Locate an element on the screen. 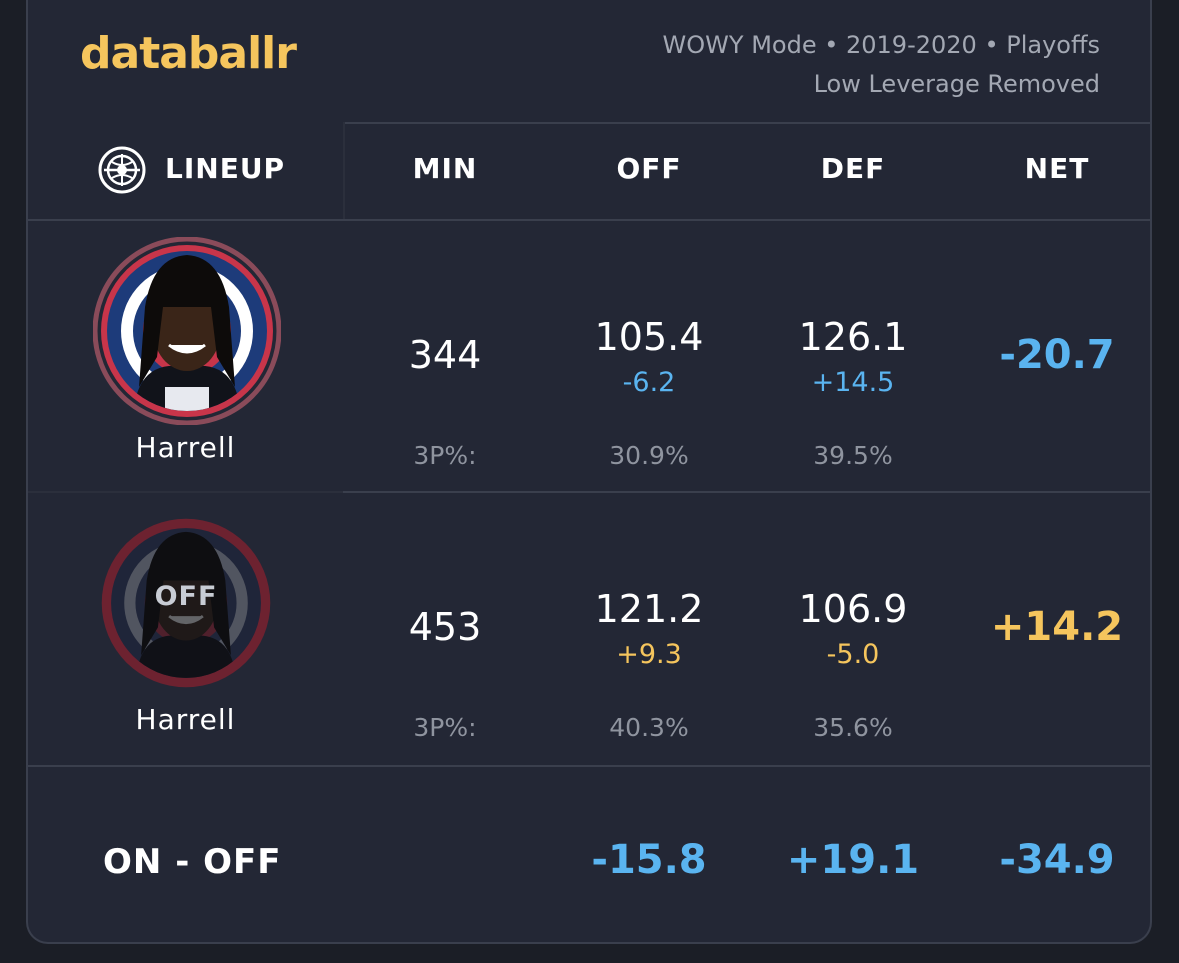  lineup-header: LINEUP is located at coordinates (186, 170).